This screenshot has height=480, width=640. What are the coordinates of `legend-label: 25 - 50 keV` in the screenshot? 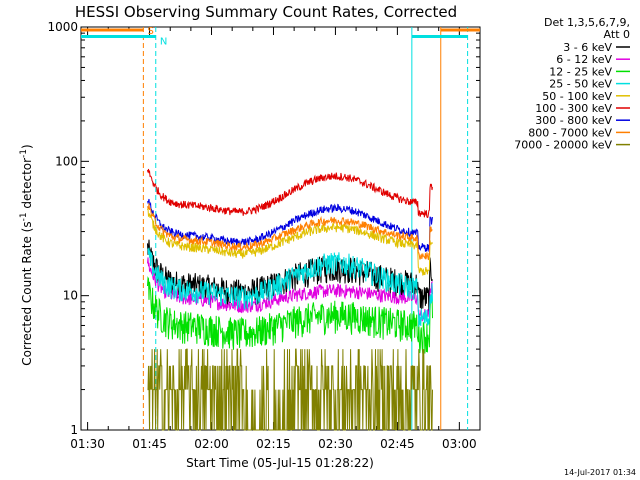 It's located at (580, 84).